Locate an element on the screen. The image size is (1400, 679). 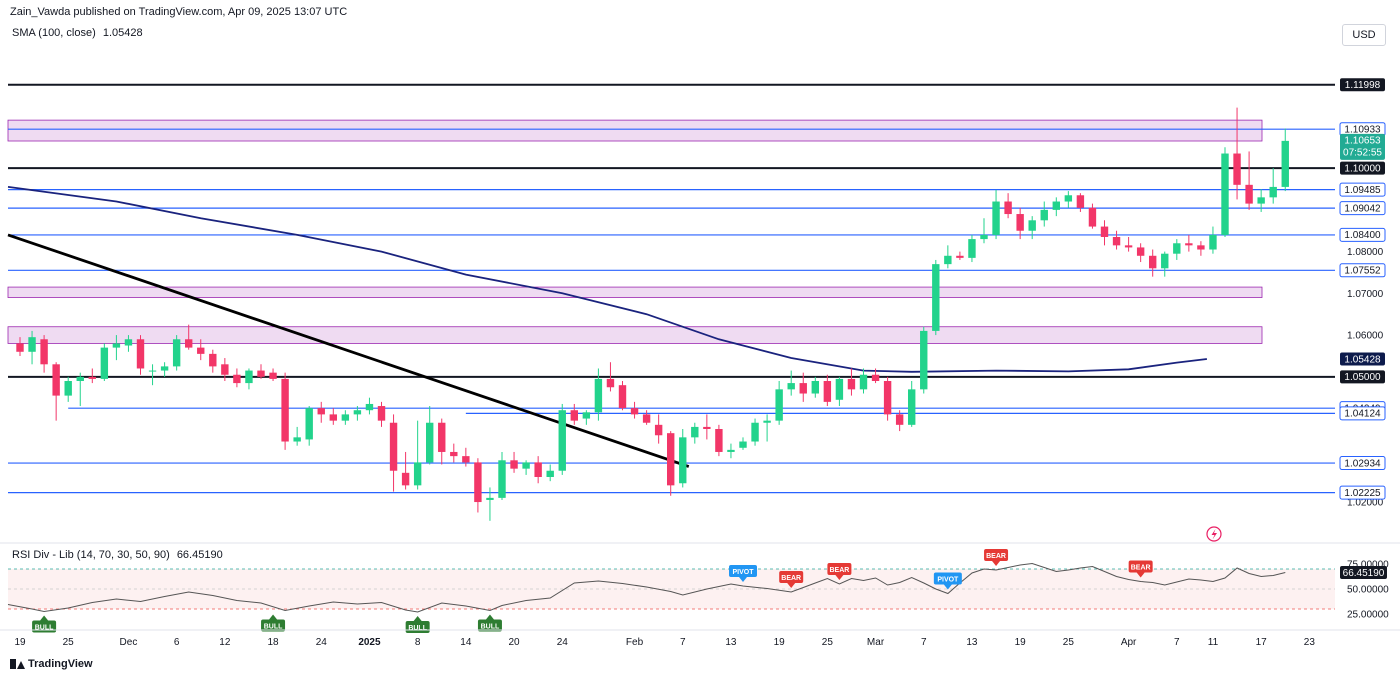
x-tick-5: 18 is located at coordinates (273, 642).